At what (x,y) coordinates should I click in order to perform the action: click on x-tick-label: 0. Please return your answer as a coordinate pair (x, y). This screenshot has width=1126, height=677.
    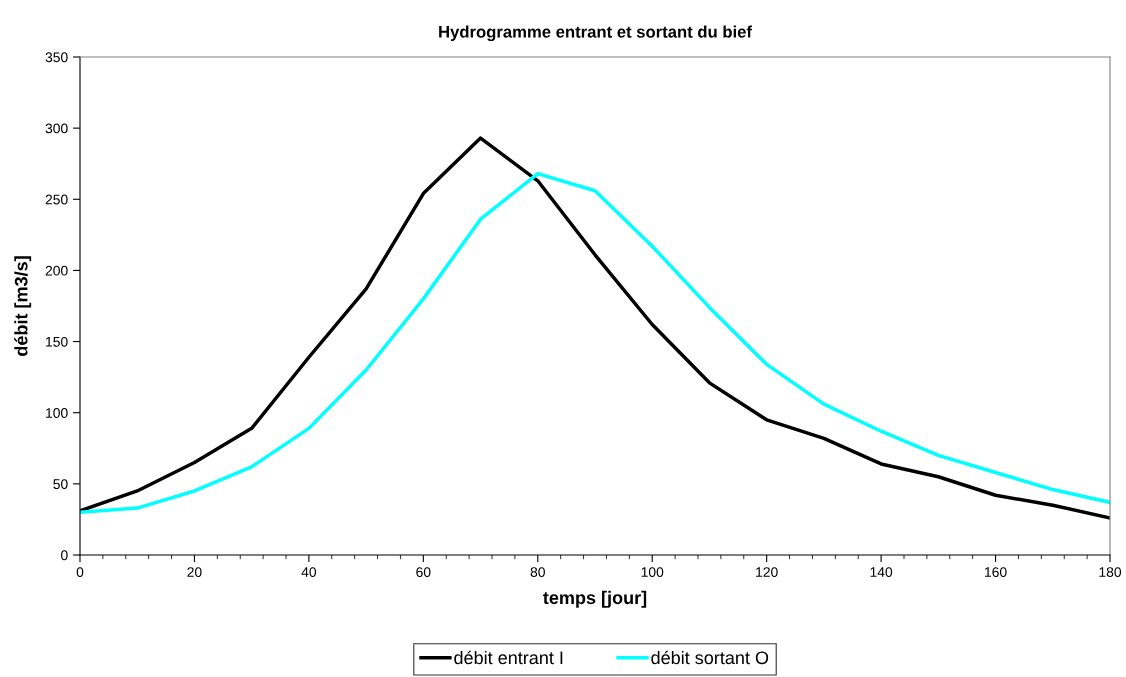
    Looking at the image, I should click on (80, 572).